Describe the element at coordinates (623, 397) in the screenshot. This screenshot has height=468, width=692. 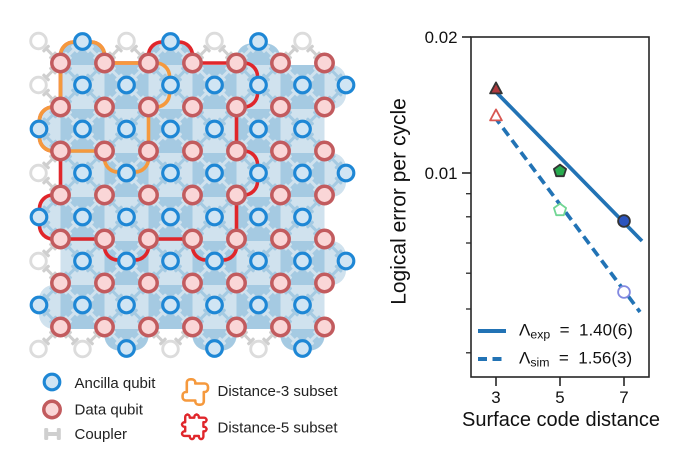
I see `svg-text: 7` at that location.